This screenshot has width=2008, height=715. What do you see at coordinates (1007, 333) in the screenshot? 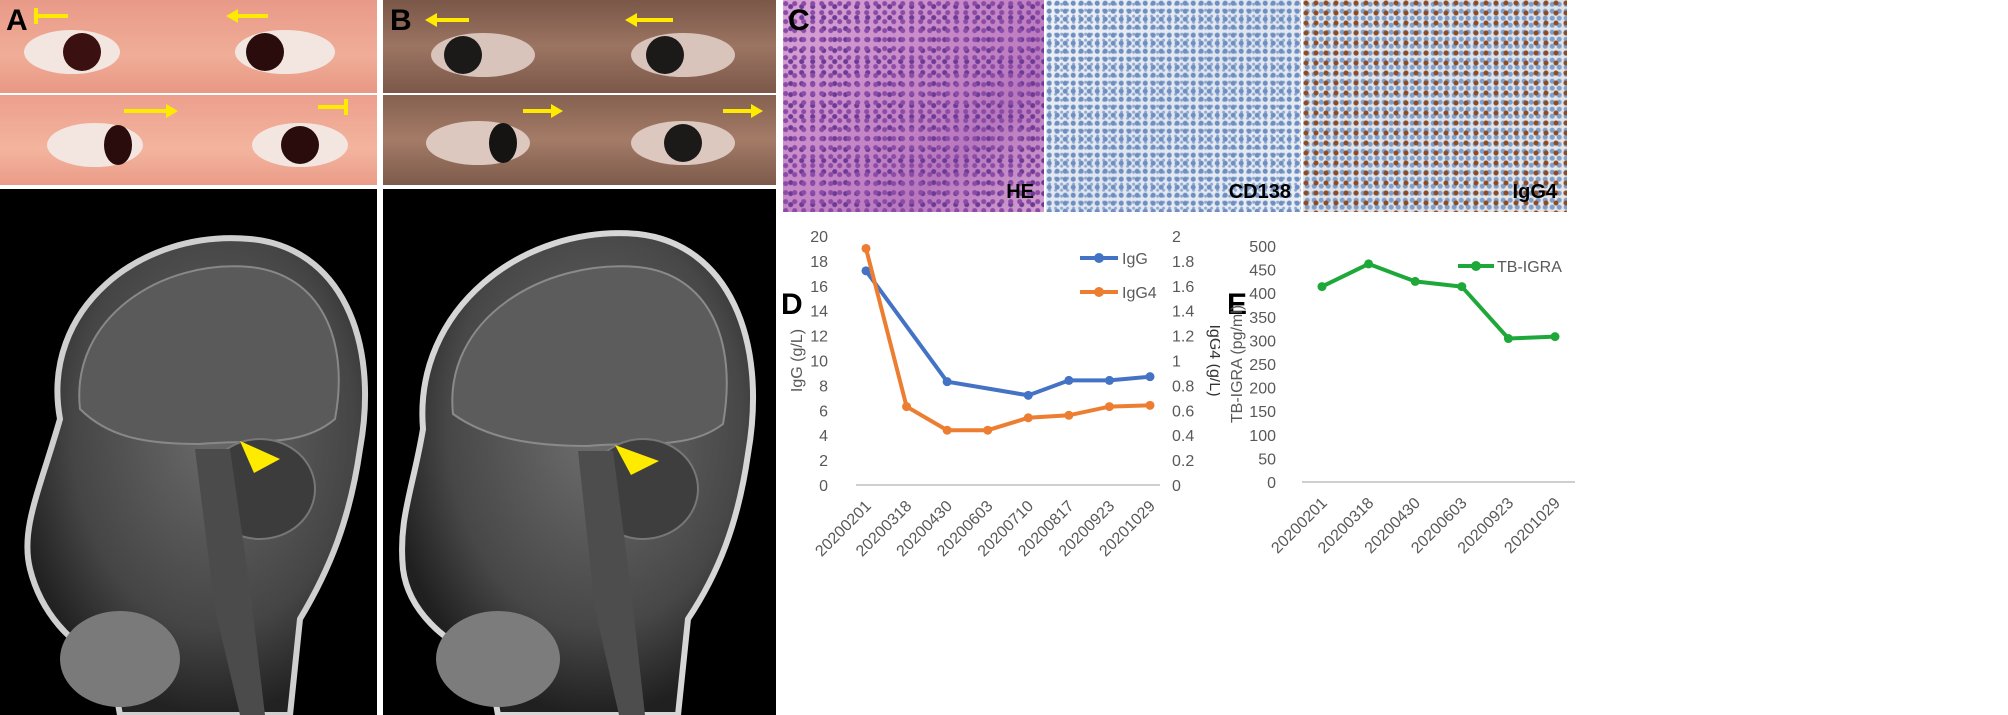
I see `series-line-igg` at bounding box center [1007, 333].